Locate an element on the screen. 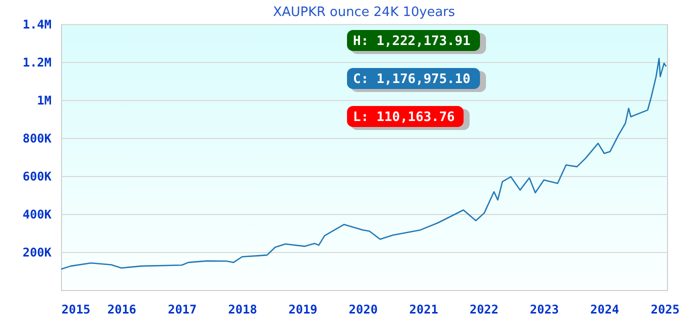  x-tick-label: 2016 is located at coordinates (121, 309).